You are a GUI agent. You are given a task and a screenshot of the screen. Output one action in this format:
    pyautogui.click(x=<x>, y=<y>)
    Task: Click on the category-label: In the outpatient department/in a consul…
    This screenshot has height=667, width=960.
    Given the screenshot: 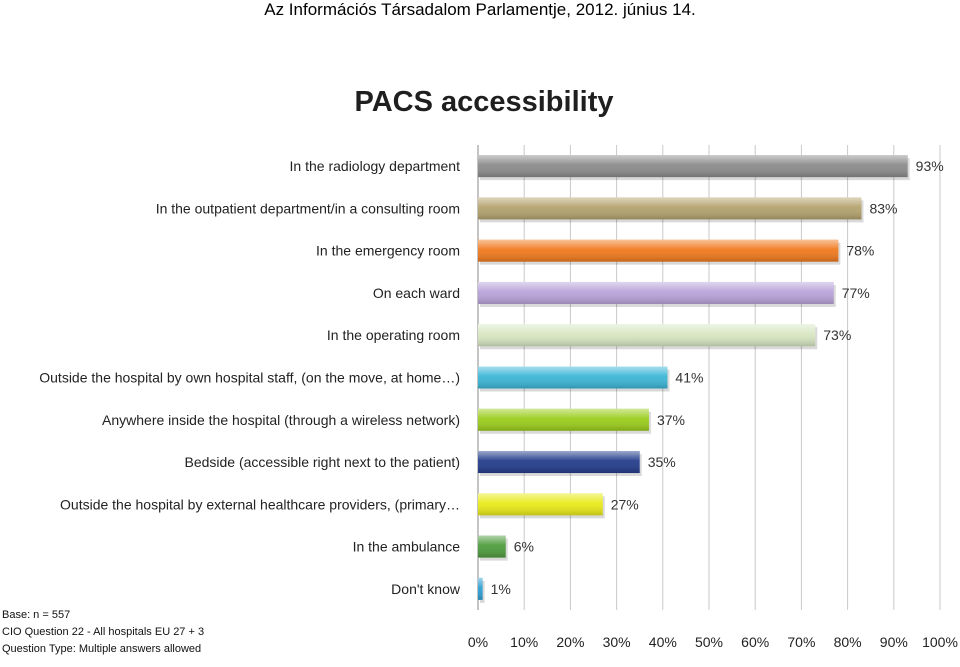 What is the action you would take?
    pyautogui.click(x=308, y=208)
    